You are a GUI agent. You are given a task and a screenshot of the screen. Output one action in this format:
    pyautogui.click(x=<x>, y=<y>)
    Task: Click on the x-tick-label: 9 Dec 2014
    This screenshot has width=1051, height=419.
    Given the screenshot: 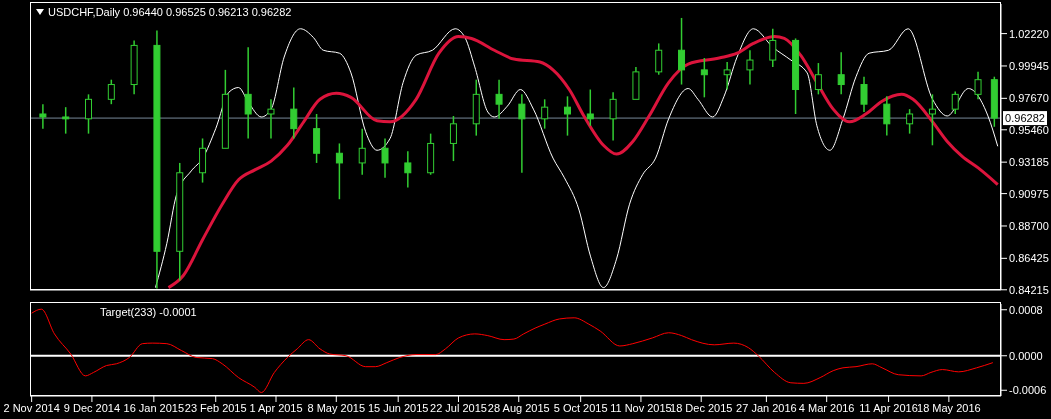 What is the action you would take?
    pyautogui.click(x=92, y=407)
    